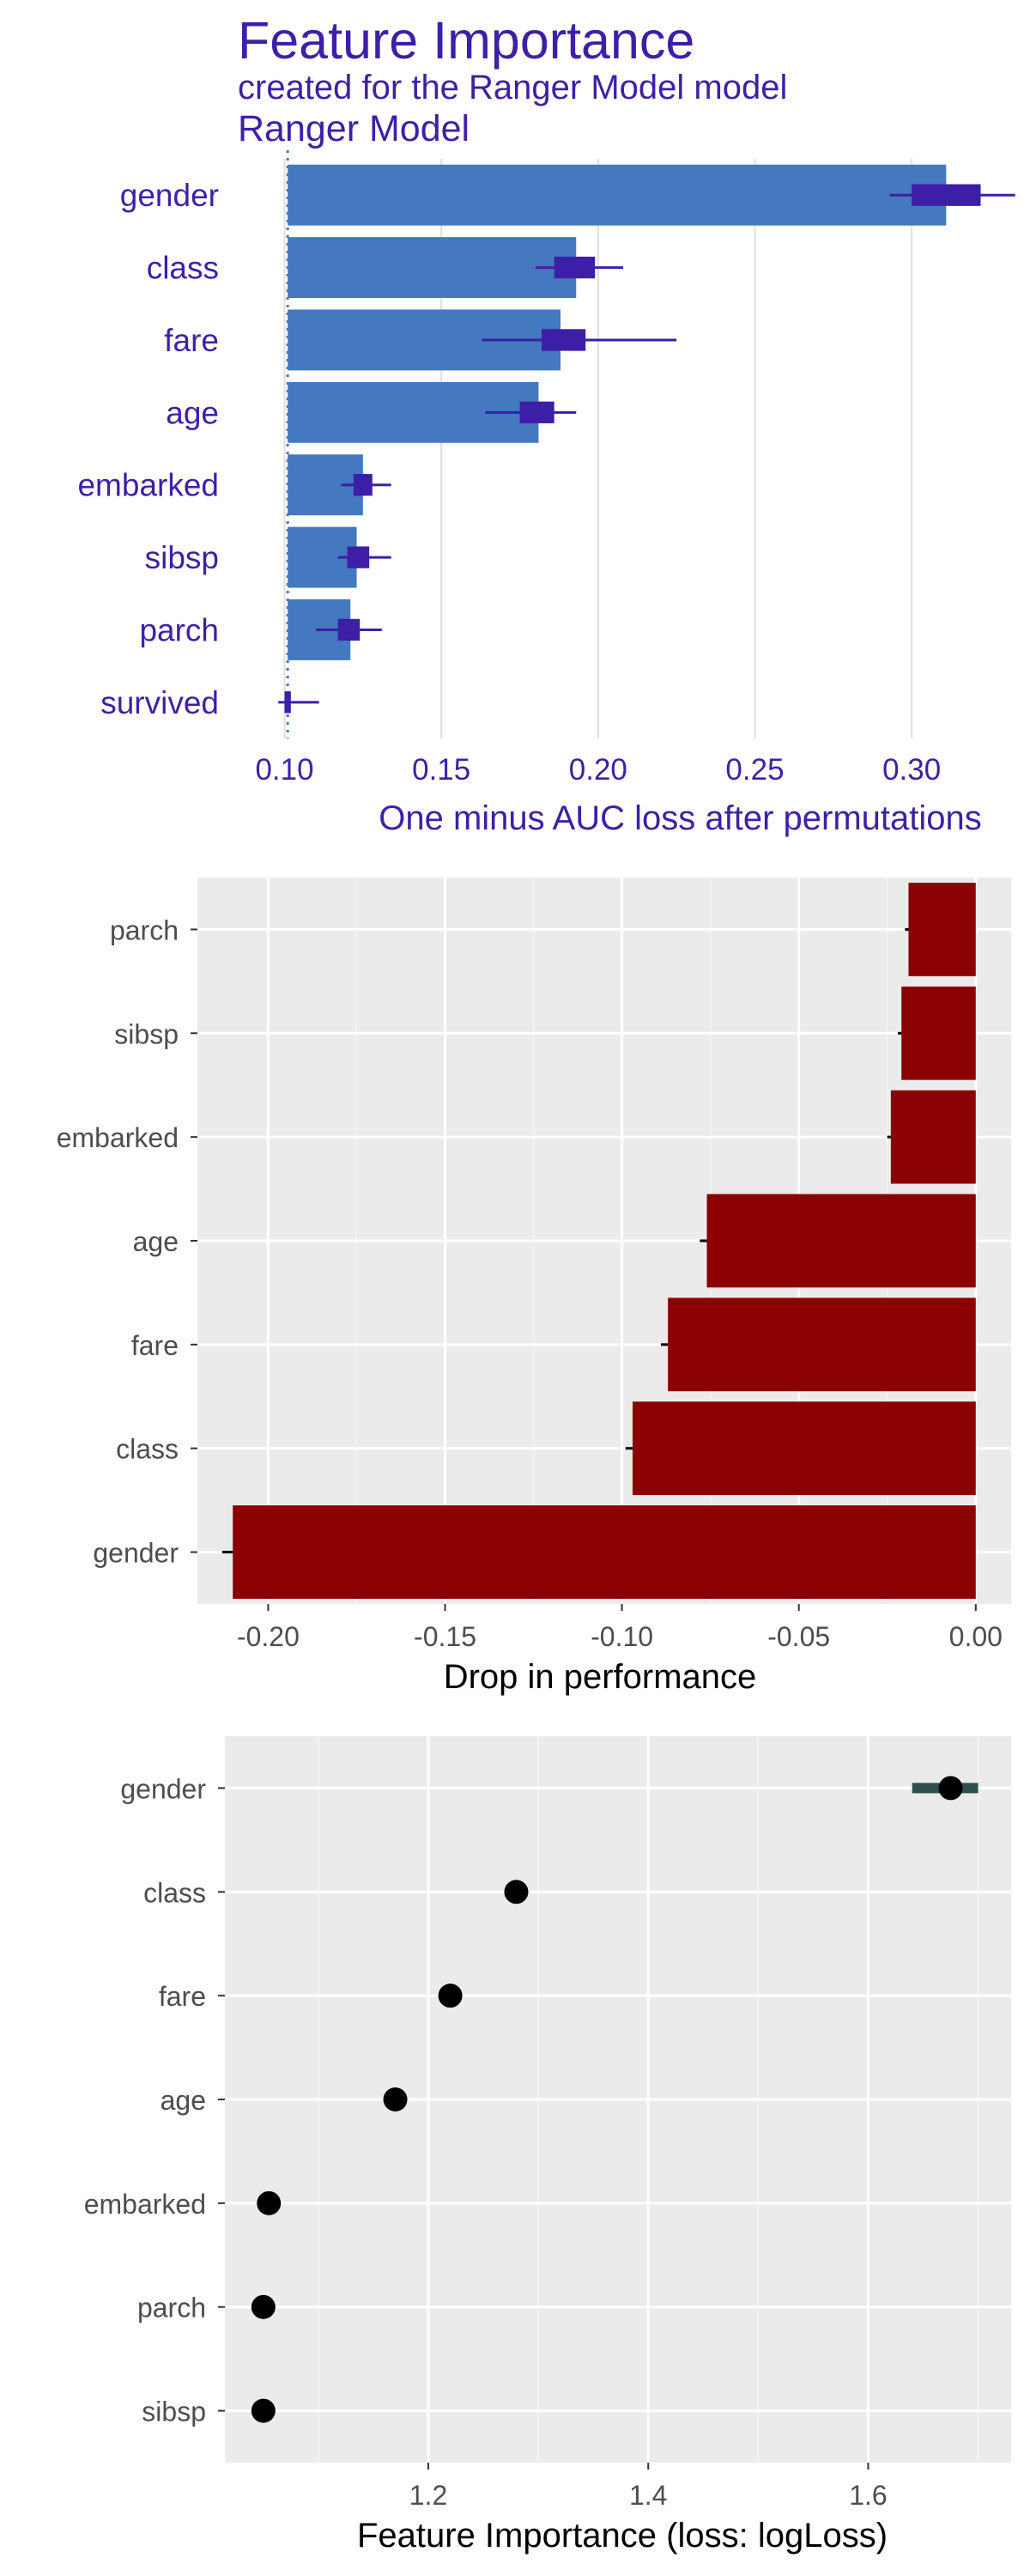  What do you see at coordinates (648, 2495) in the screenshot?
I see `tick-label-x: 1.4` at bounding box center [648, 2495].